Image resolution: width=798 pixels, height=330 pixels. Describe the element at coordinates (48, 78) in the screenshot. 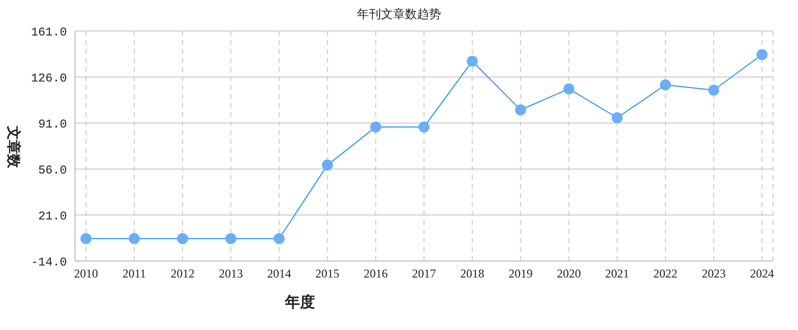

I see `y-tick-label: 126.0` at that location.